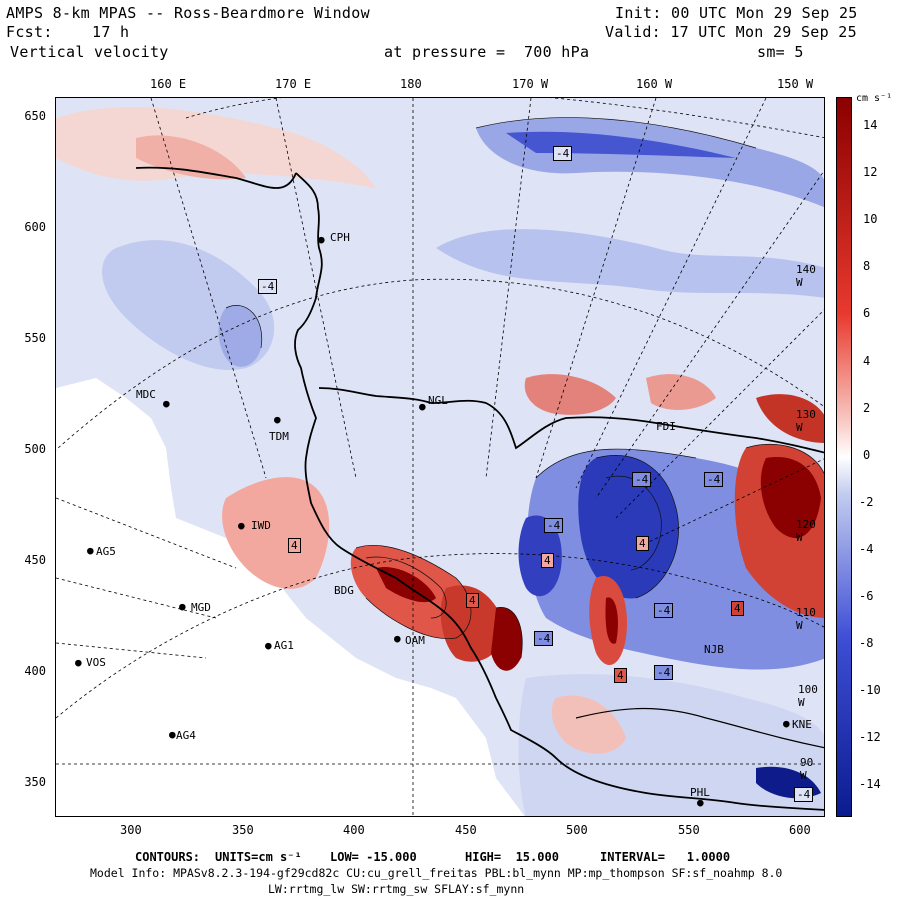 This screenshot has width=900, height=900. Describe the element at coordinates (168, 84) in the screenshot. I see `top-axis-label: 160 E` at that location.